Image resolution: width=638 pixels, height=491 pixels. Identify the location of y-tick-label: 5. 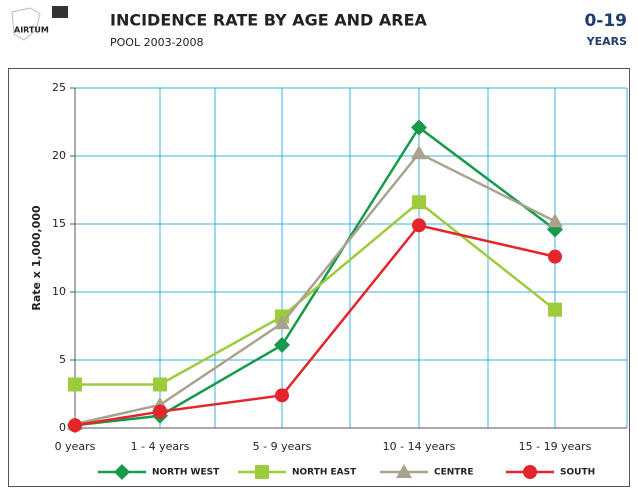
(62, 359).